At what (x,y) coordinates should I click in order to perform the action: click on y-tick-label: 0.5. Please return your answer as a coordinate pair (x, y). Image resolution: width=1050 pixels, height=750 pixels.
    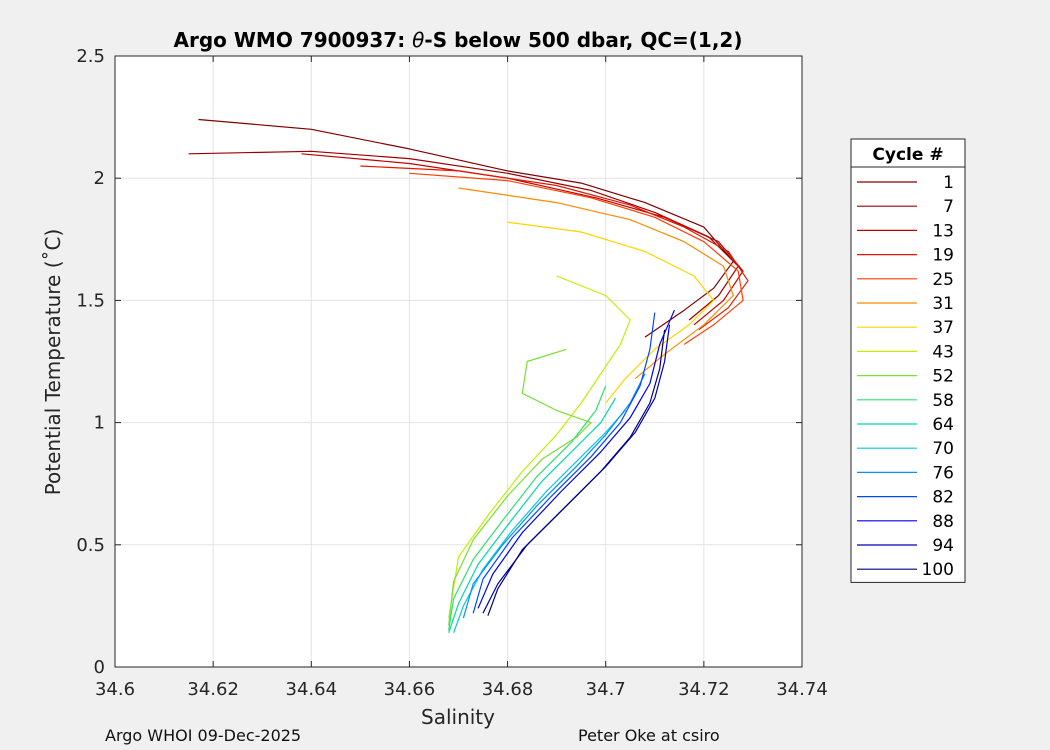
    Looking at the image, I should click on (90, 545).